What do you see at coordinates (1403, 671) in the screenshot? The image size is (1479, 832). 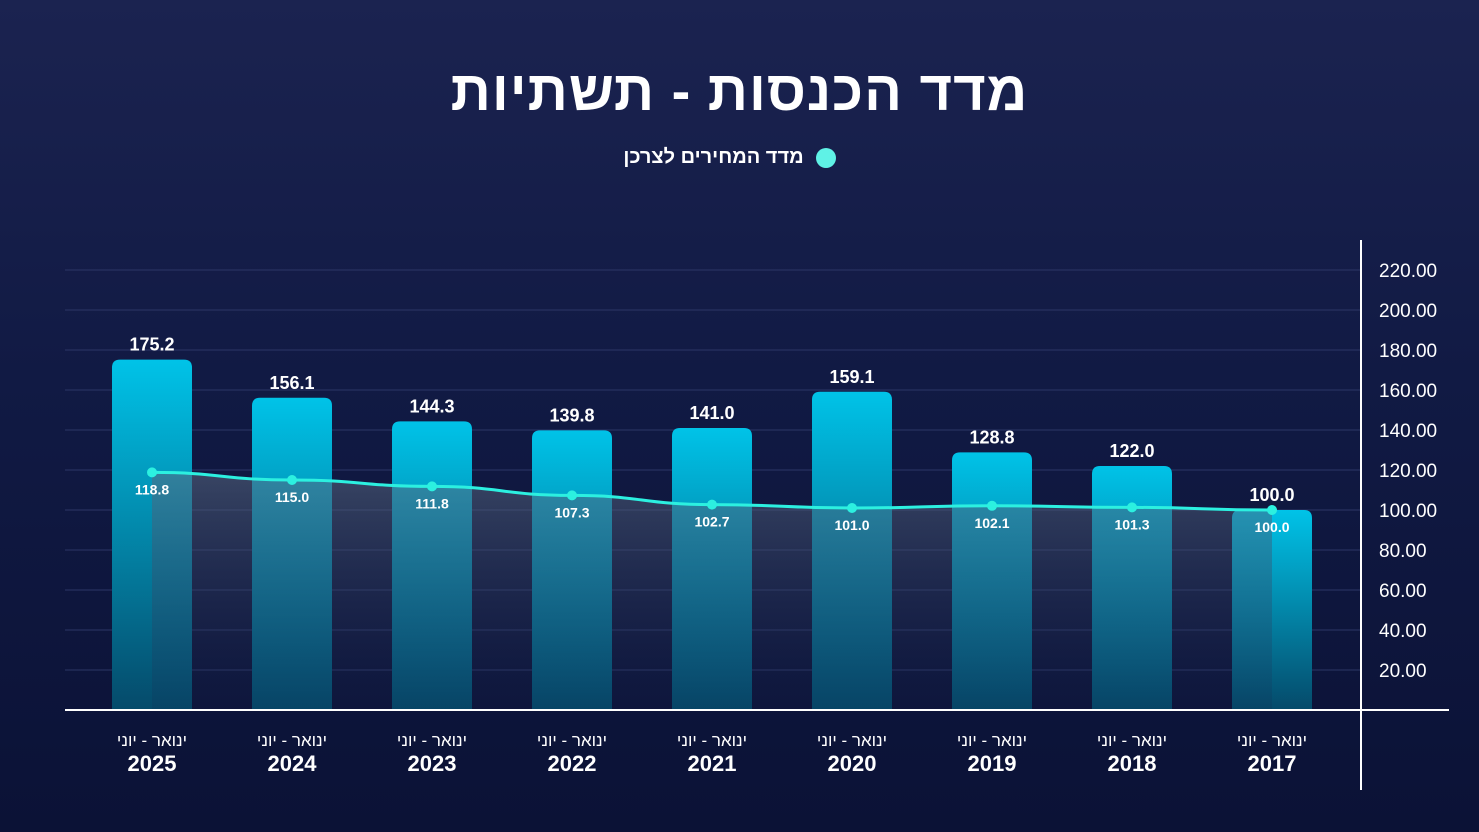 I see `y-tick-label: 20.00` at bounding box center [1403, 671].